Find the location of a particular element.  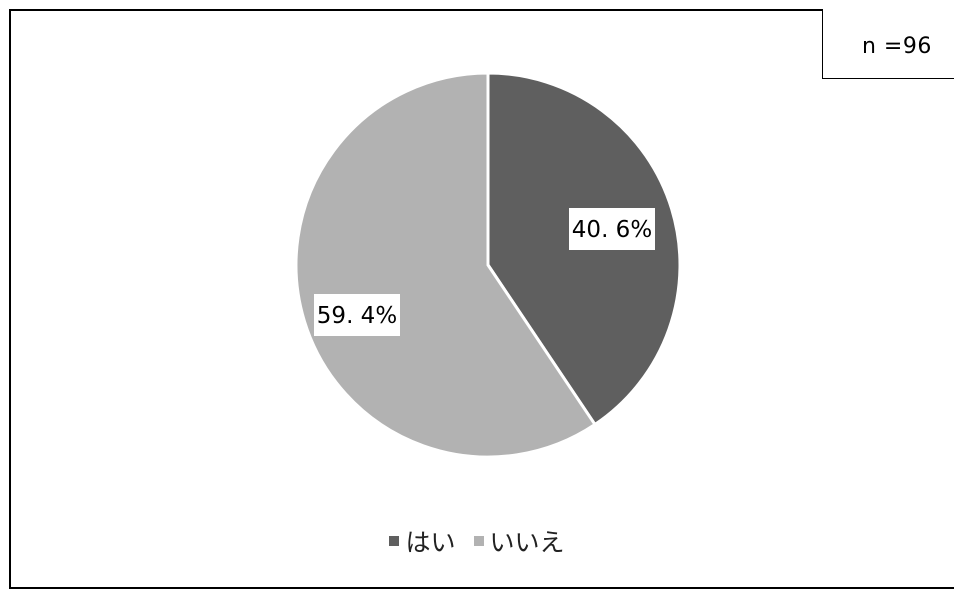

pie-labels: 40. 6% 59. 4% is located at coordinates (484, 272).